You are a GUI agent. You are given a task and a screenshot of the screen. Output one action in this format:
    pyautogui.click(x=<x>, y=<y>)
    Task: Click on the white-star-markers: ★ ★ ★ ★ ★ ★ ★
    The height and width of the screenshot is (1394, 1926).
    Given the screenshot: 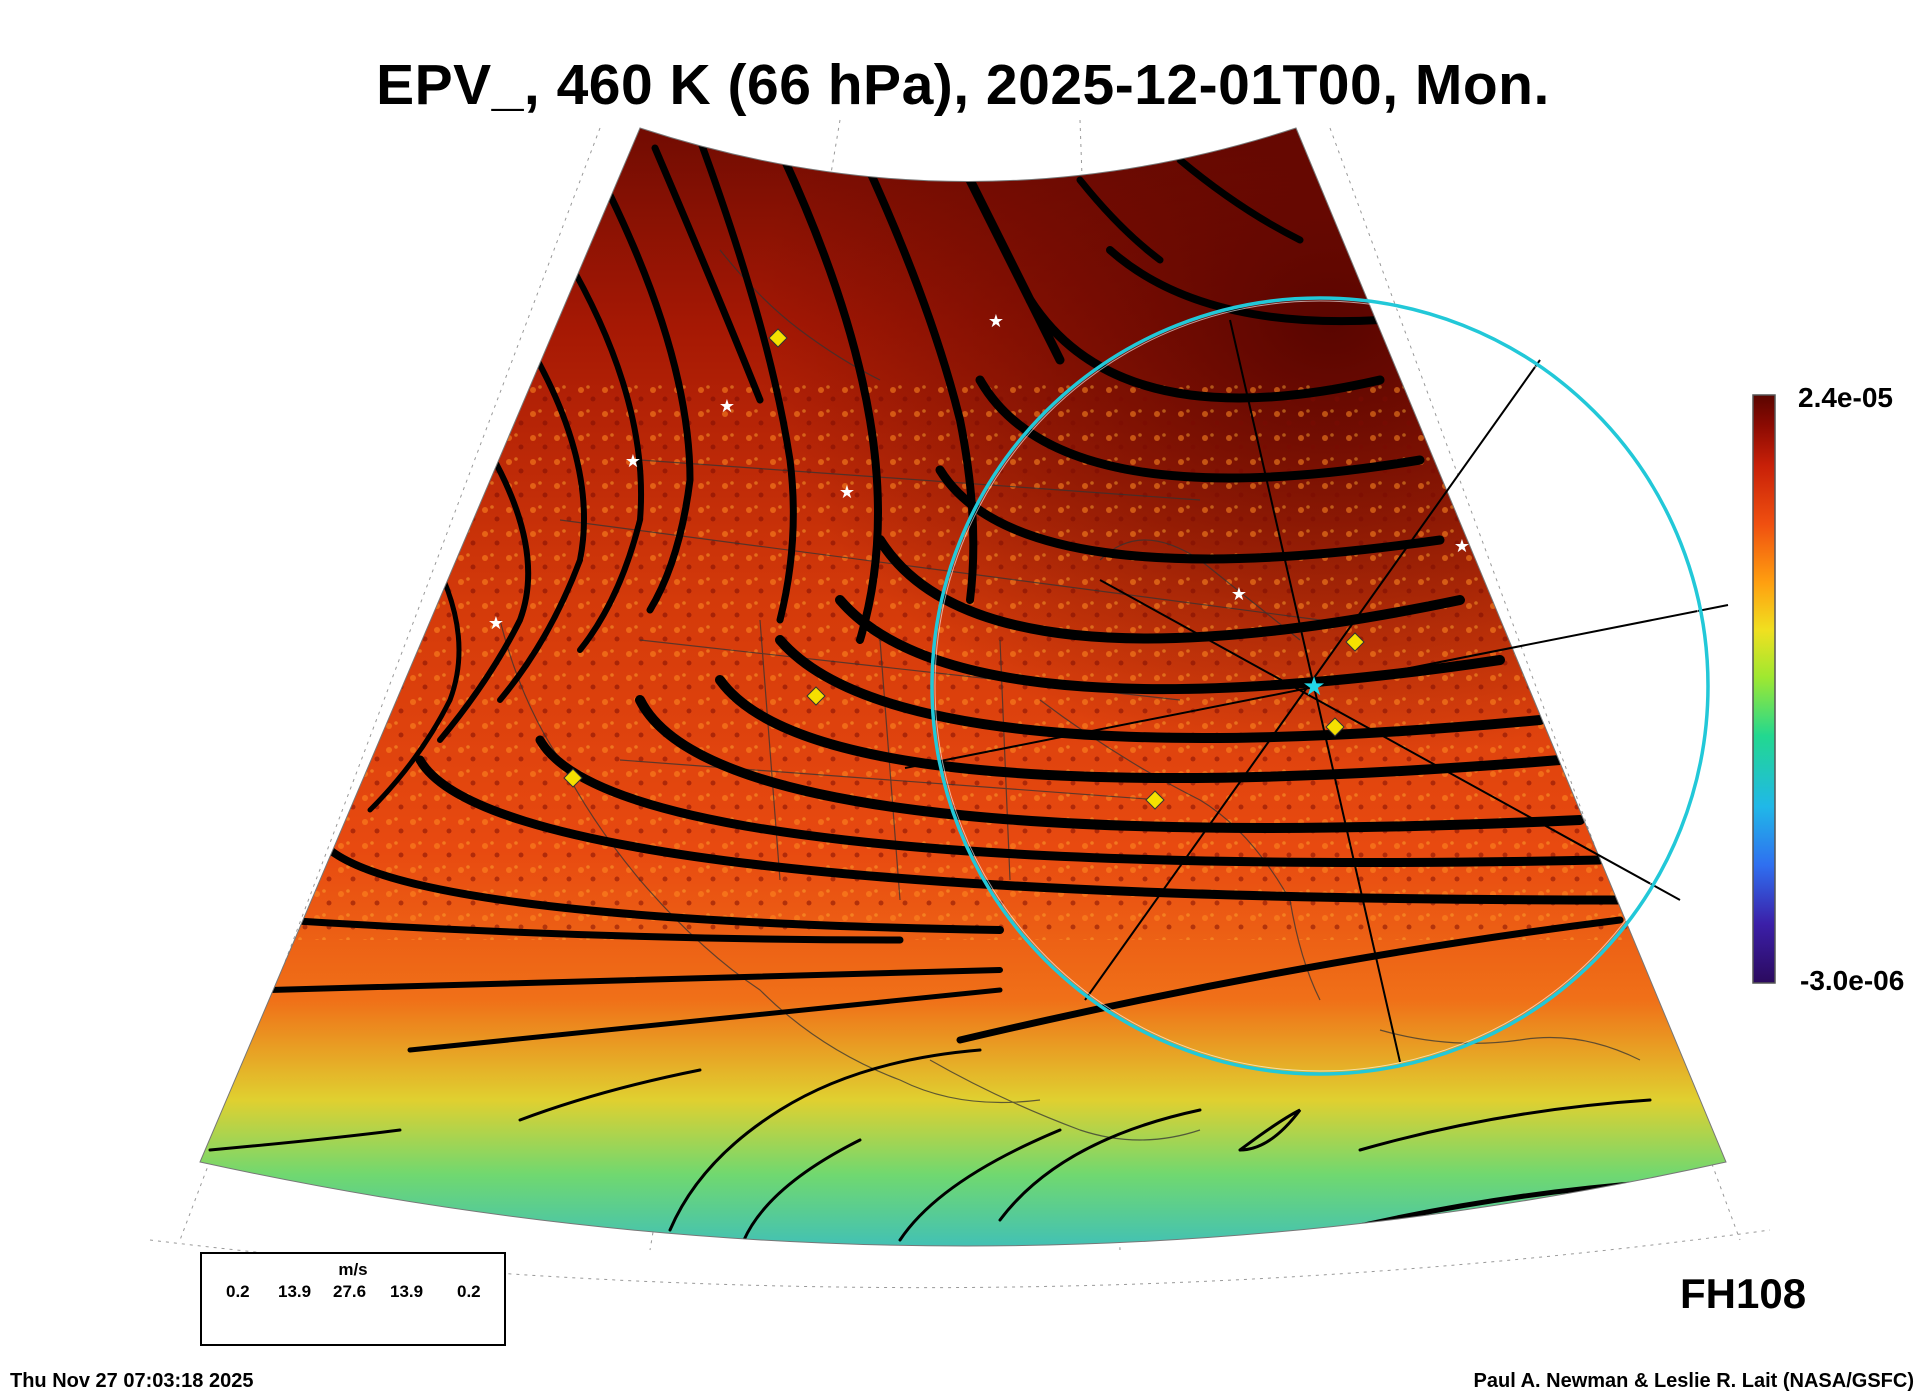 What is the action you would take?
    pyautogui.click(x=979, y=472)
    